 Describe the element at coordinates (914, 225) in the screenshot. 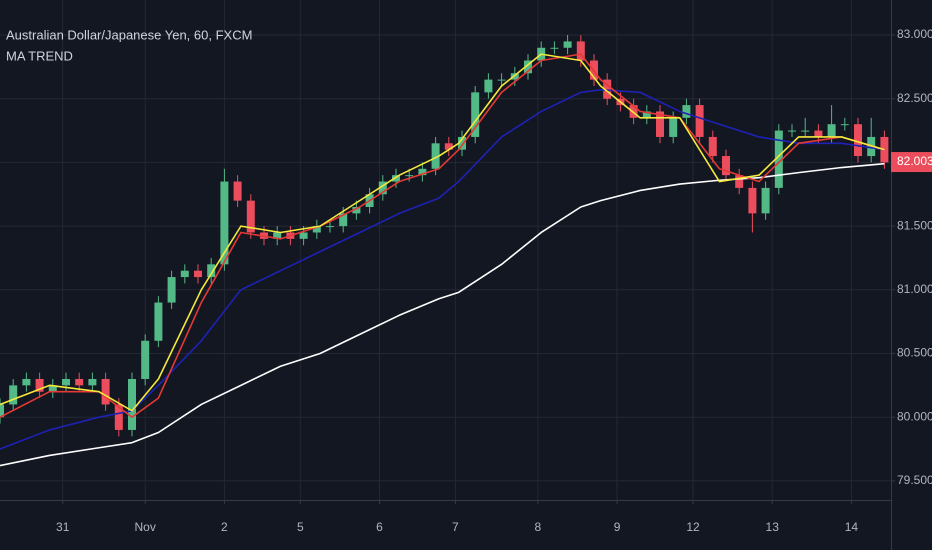

I see `y-tick-label: 81.500` at that location.